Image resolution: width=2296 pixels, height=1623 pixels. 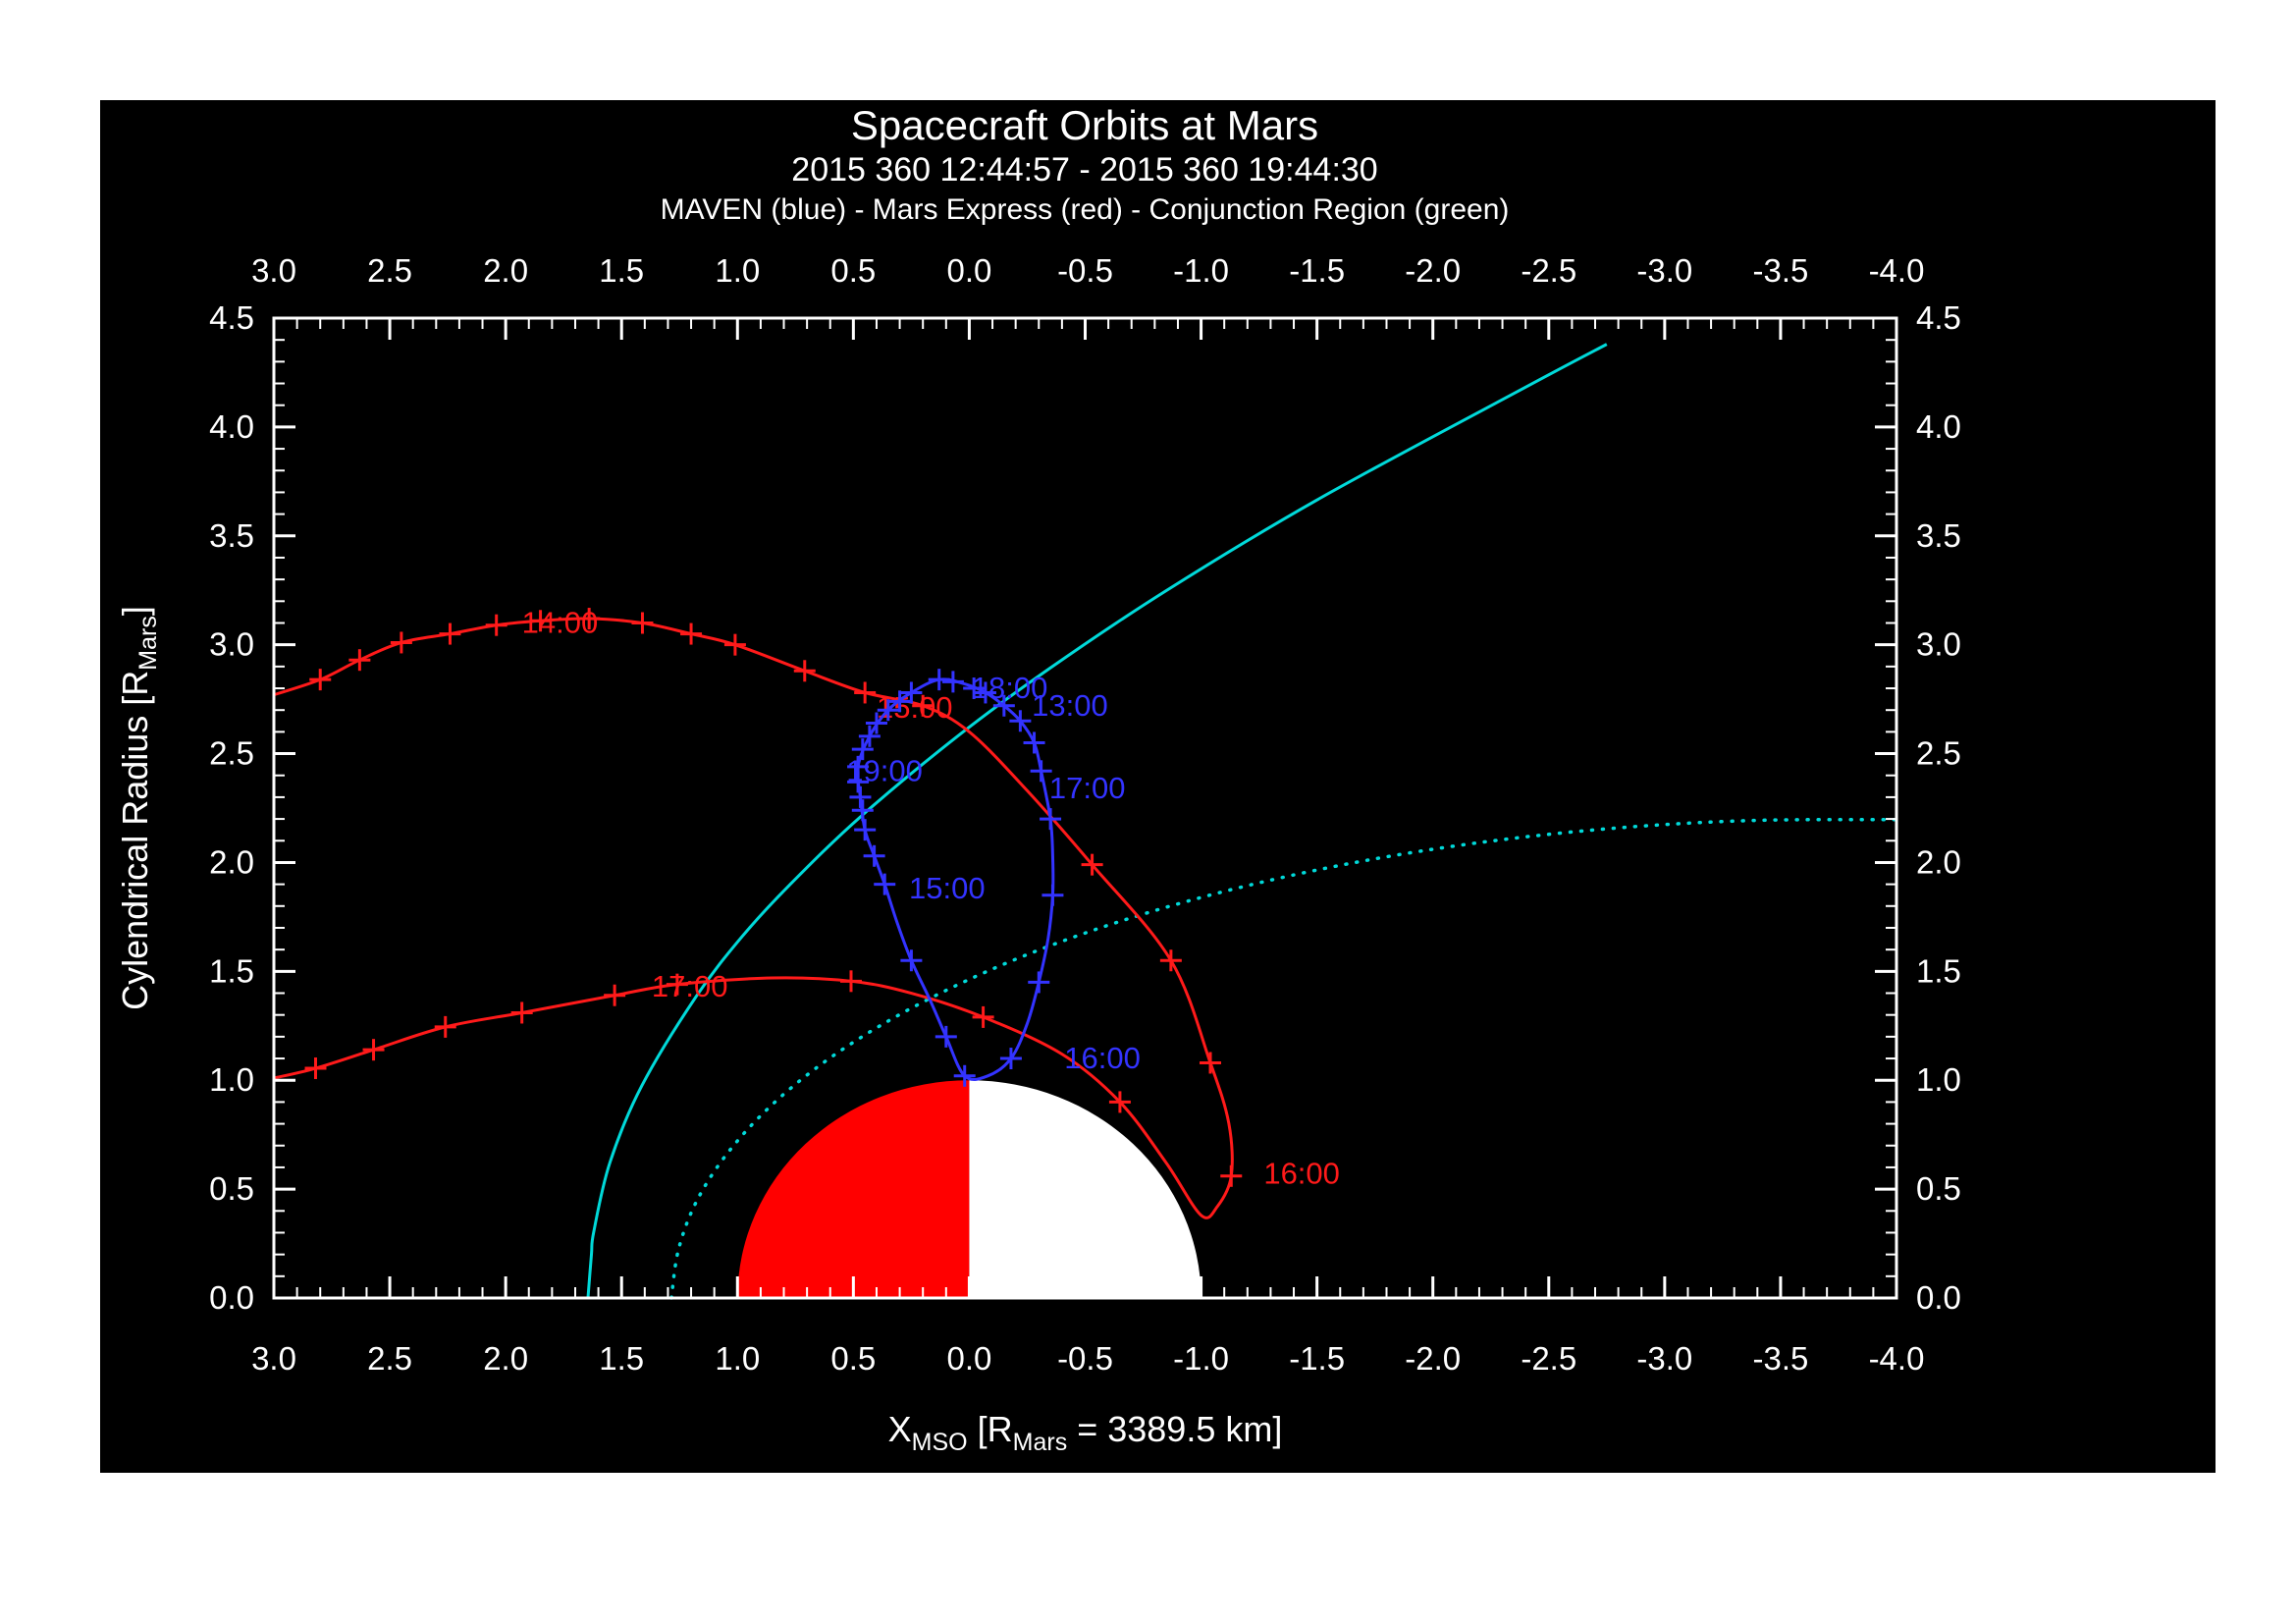 What do you see at coordinates (389, 1358) in the screenshot?
I see `x-tick-label-bottom: 2.5` at bounding box center [389, 1358].